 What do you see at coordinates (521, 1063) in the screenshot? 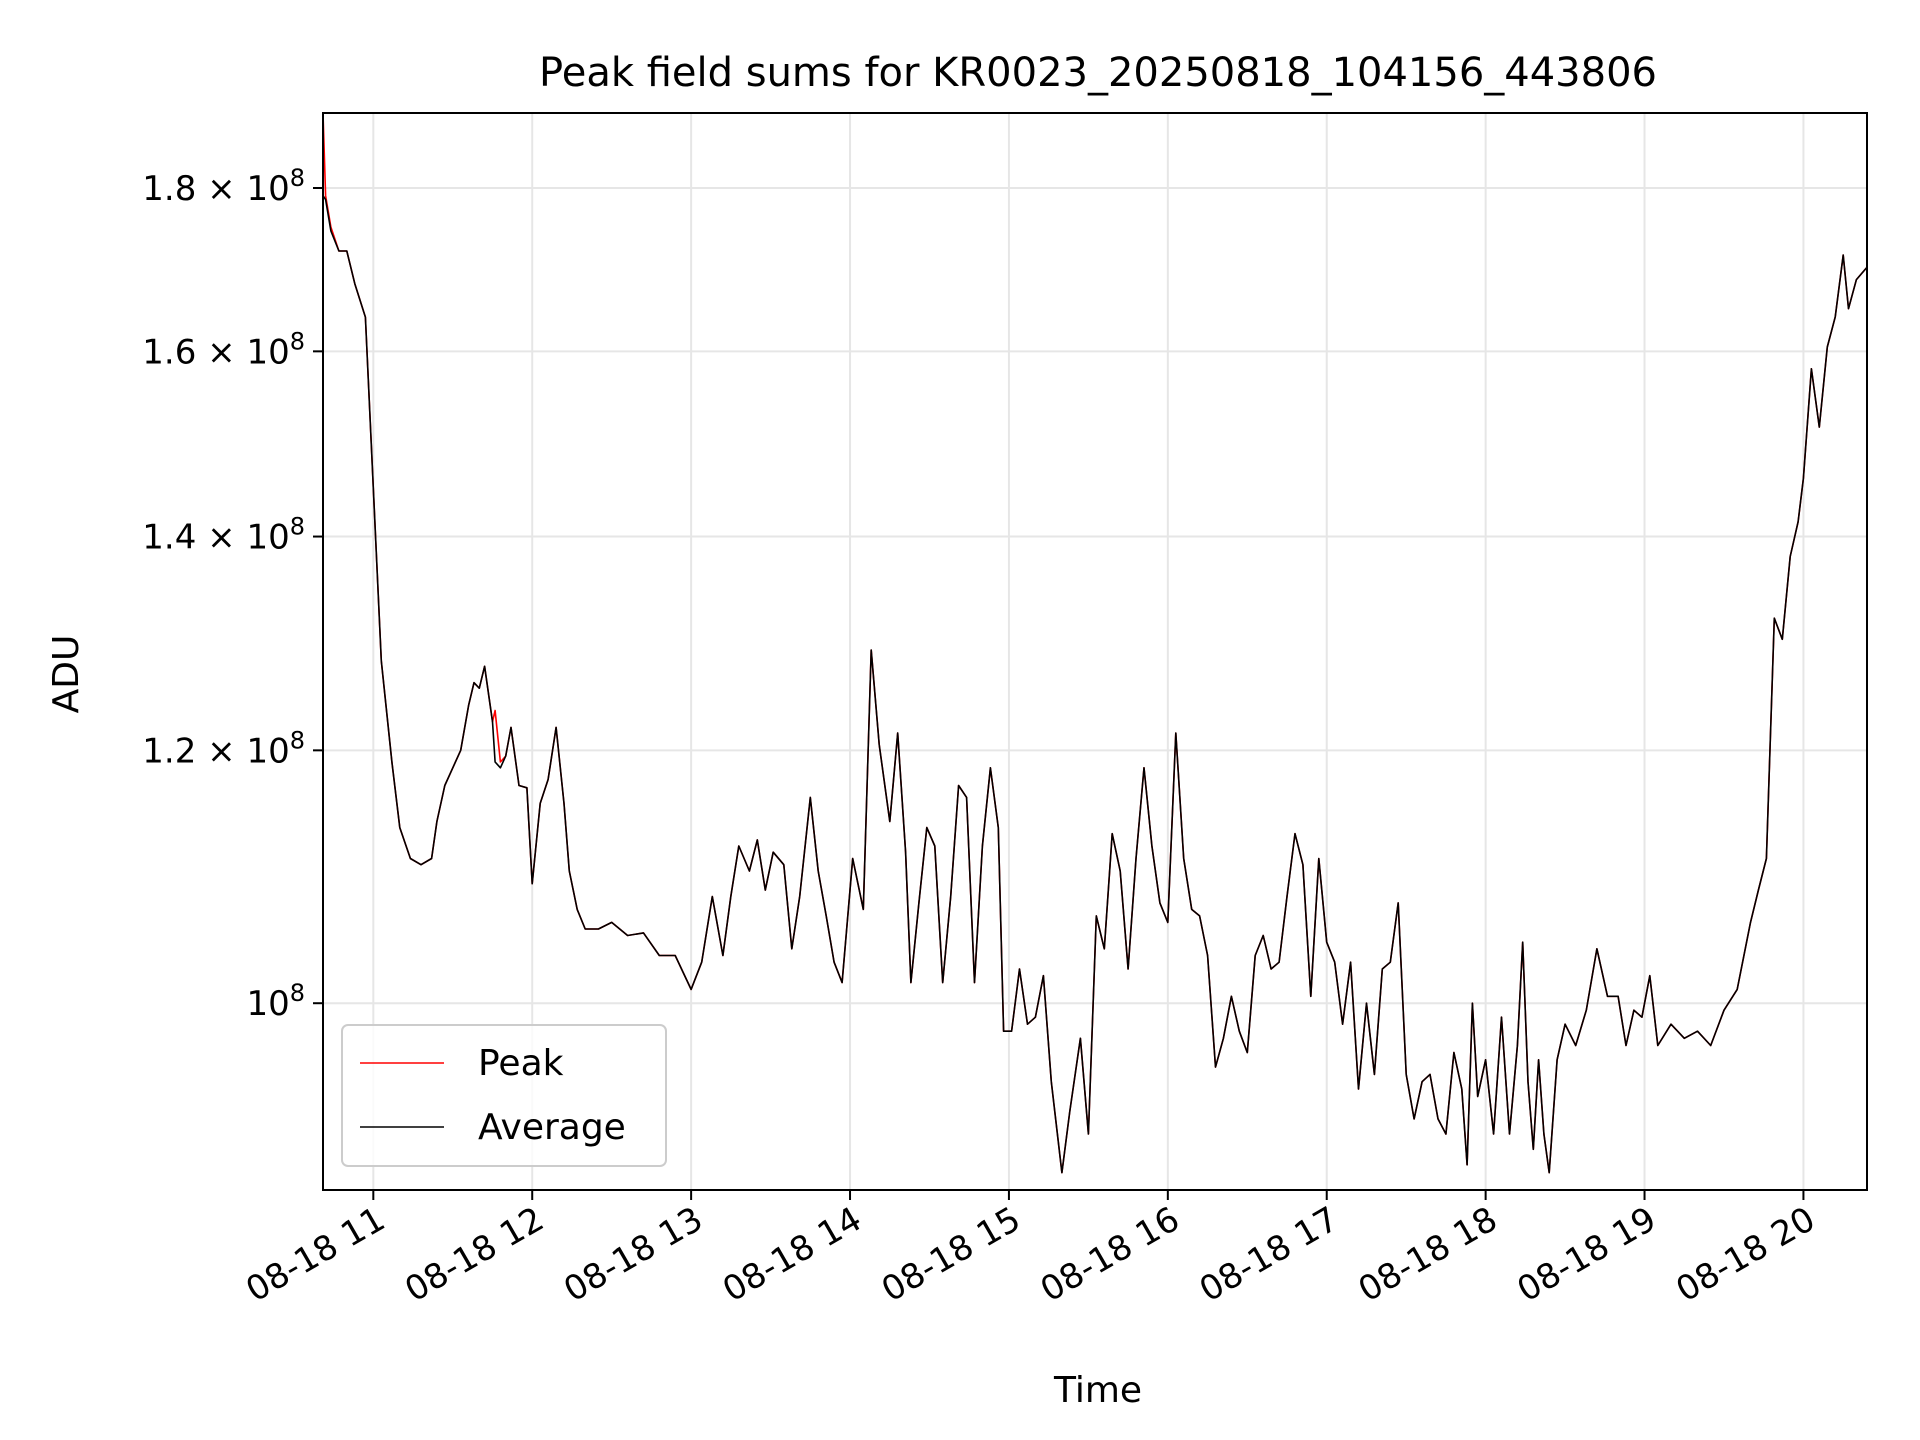
I see `legend-label-peak: Peak` at bounding box center [521, 1063].